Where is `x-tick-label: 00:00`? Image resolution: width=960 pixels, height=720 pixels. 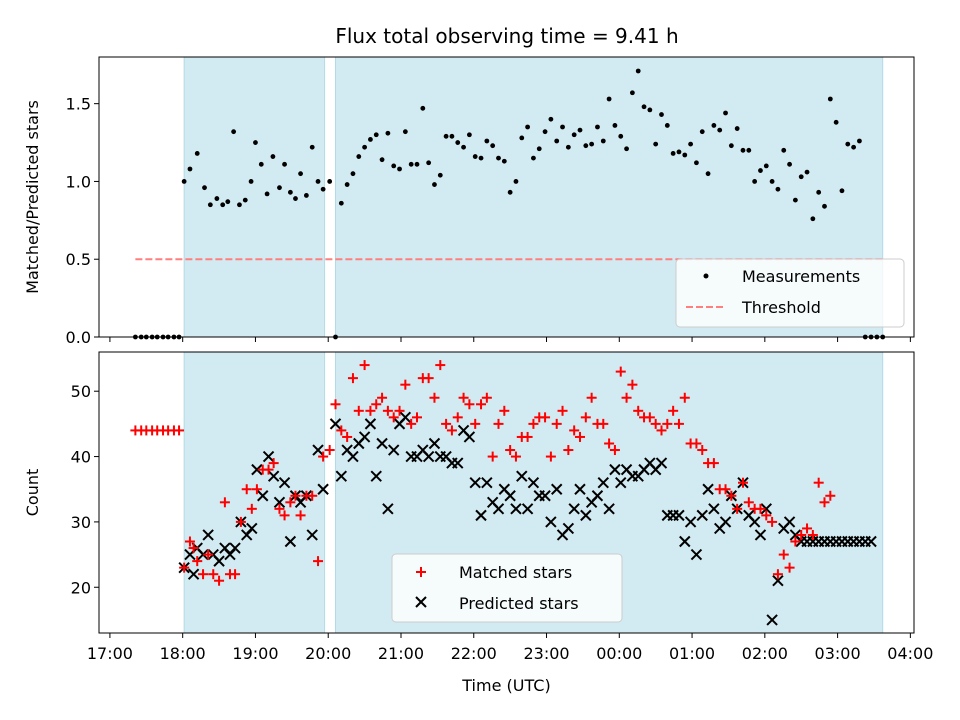
x-tick-label: 00:00 is located at coordinates (619, 653).